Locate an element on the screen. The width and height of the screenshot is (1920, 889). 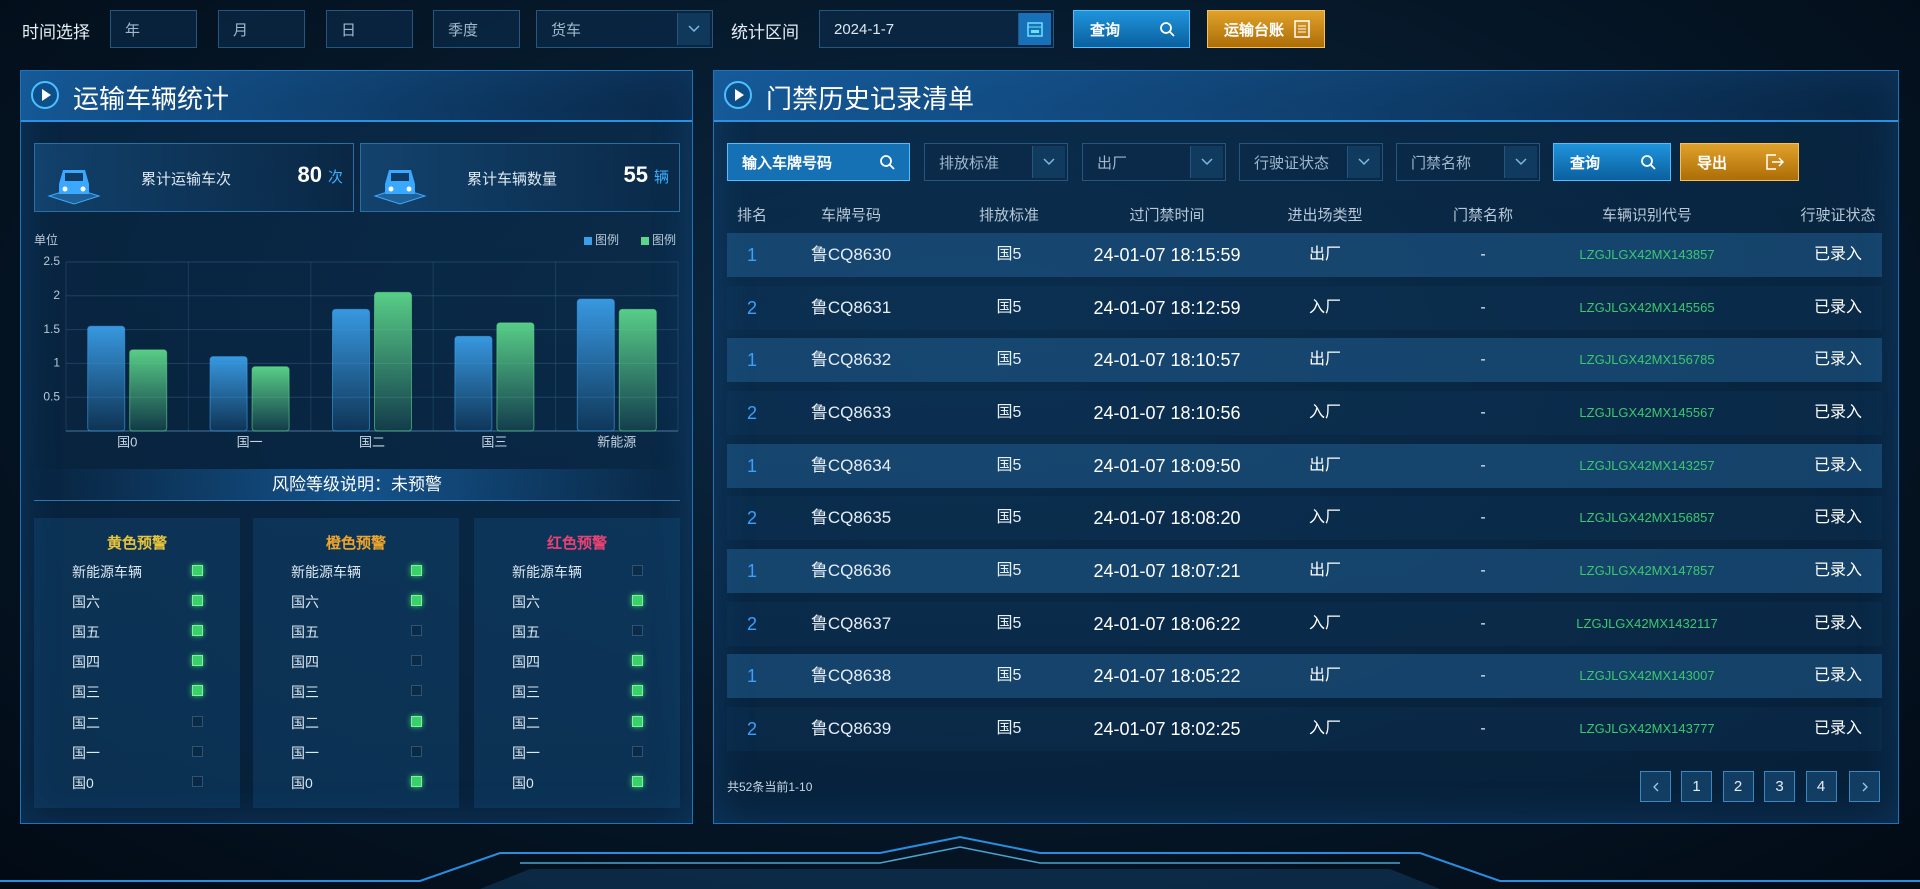
table-cell: 国5 is located at coordinates (1009, 307).